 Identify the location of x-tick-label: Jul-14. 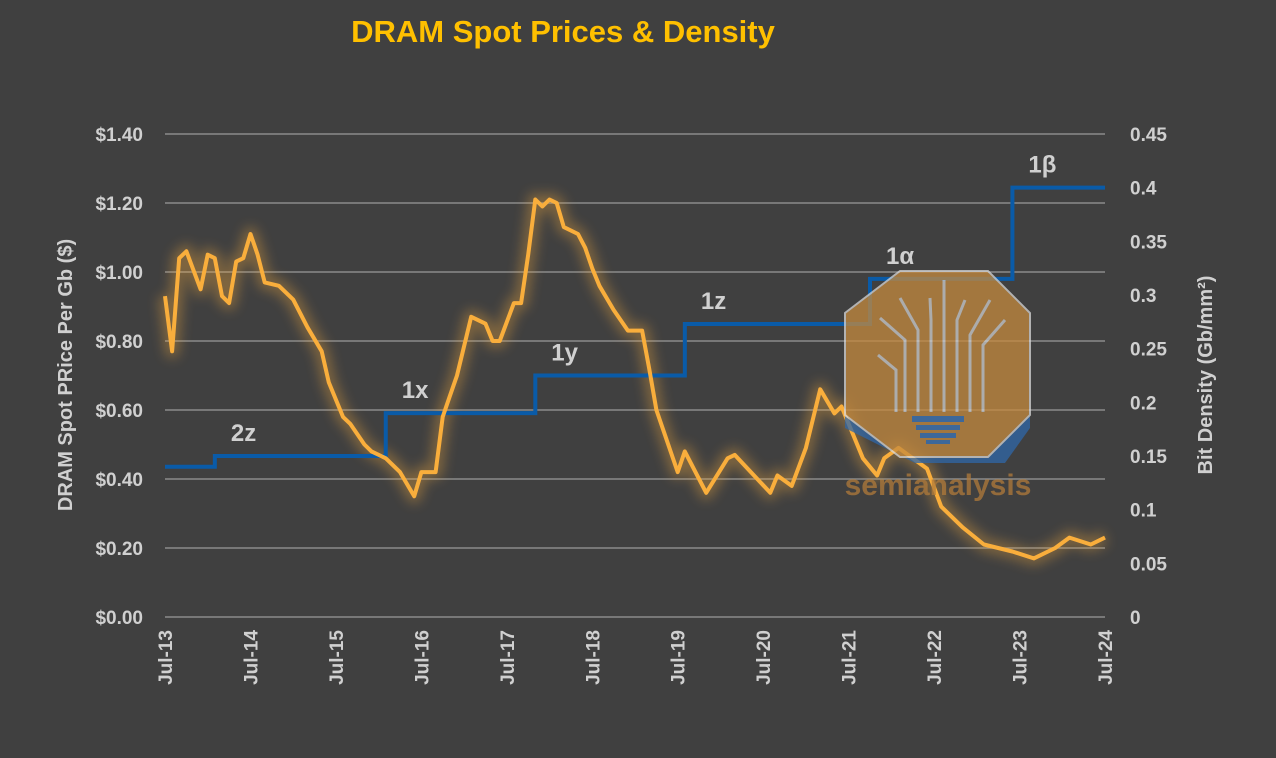
(251, 657).